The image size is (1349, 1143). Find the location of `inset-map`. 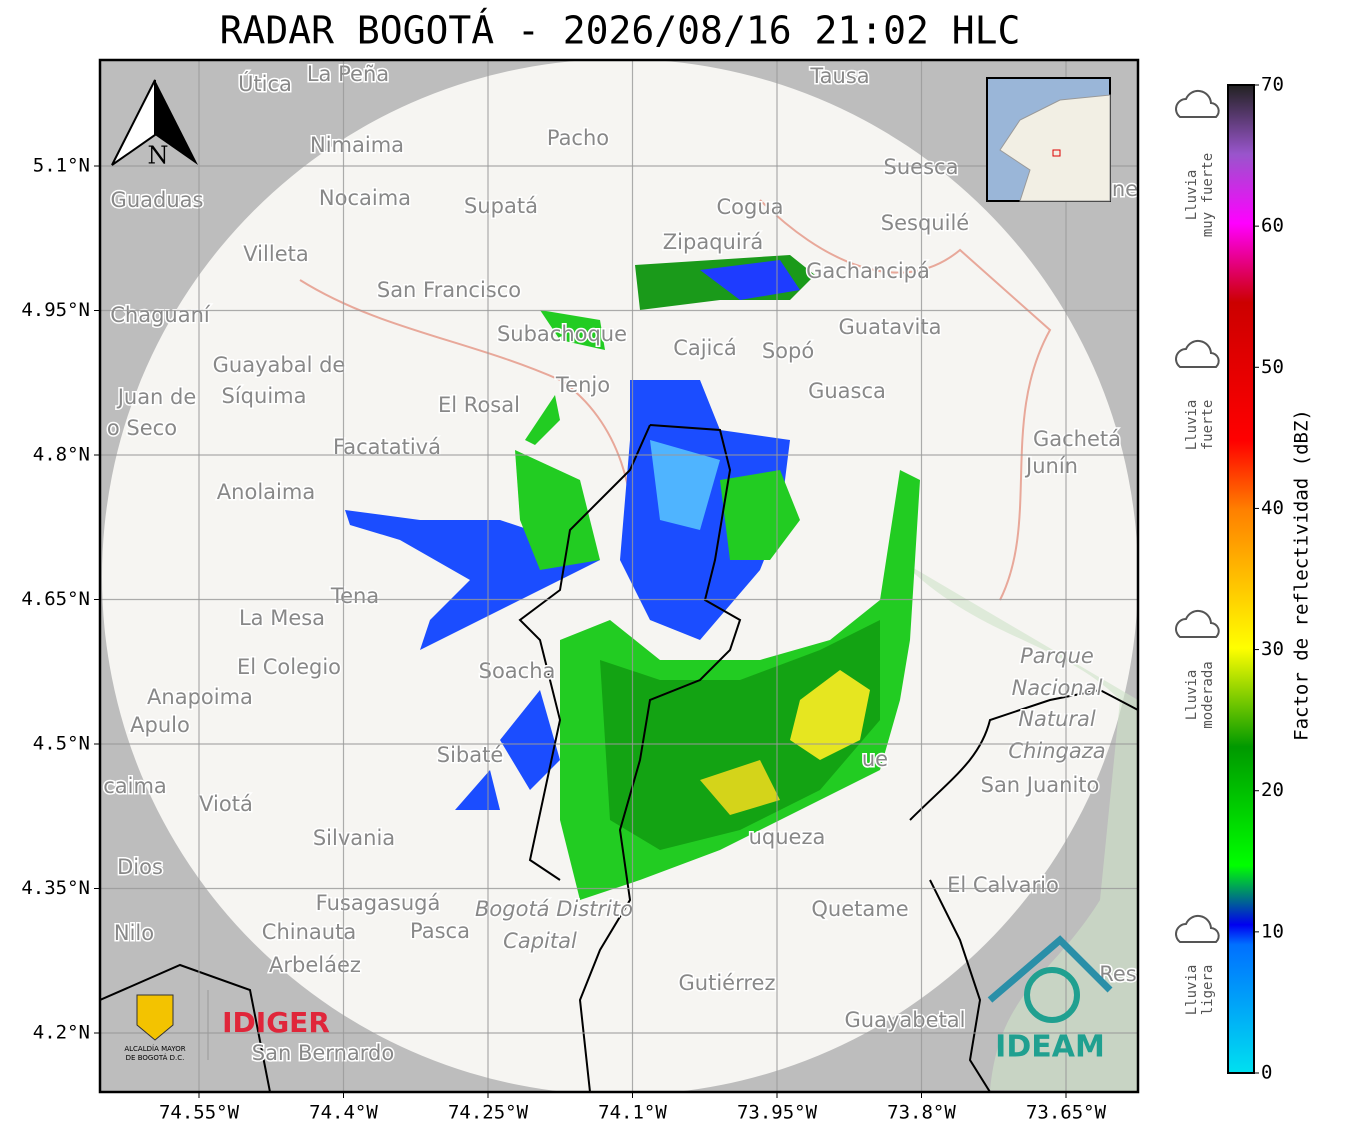

inset-map is located at coordinates (1048, 139).